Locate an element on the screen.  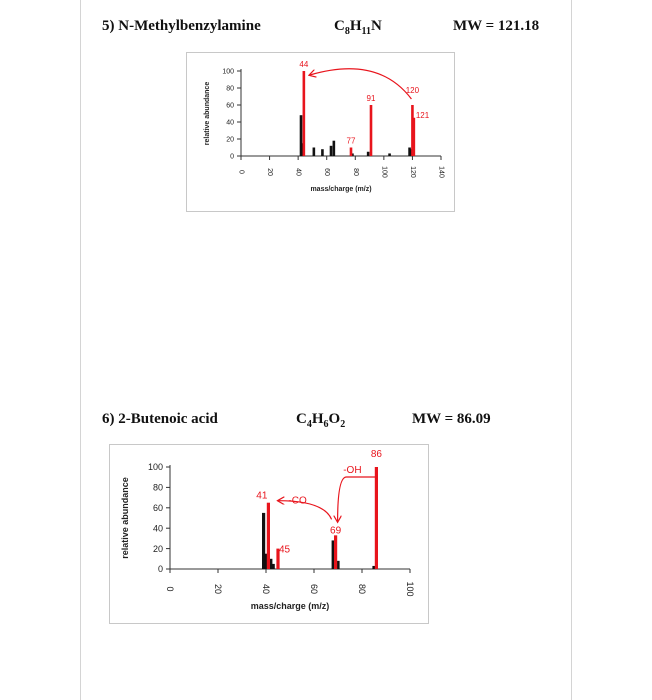
compound-5-mw: MW = 121.18 is located at coordinates (496, 26).